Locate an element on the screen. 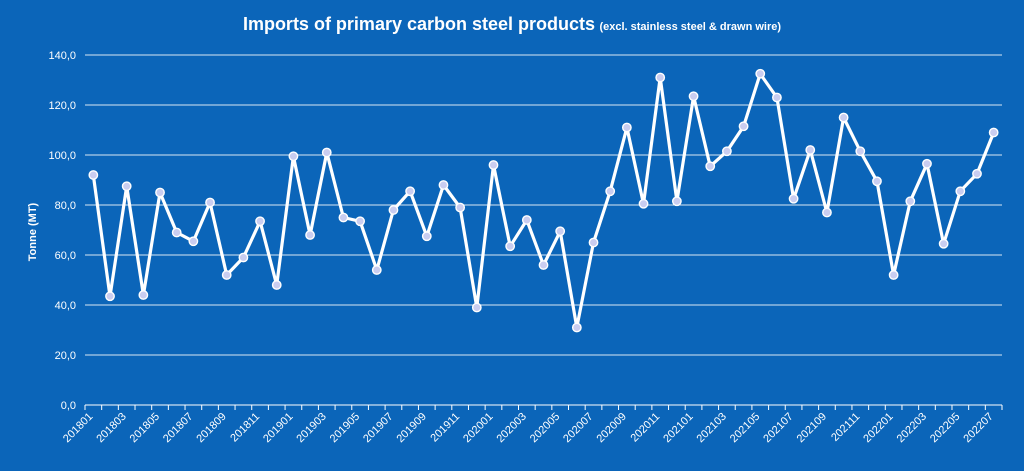 The width and height of the screenshot is (1024, 471). x-tick-label: 202103 is located at coordinates (712, 428).